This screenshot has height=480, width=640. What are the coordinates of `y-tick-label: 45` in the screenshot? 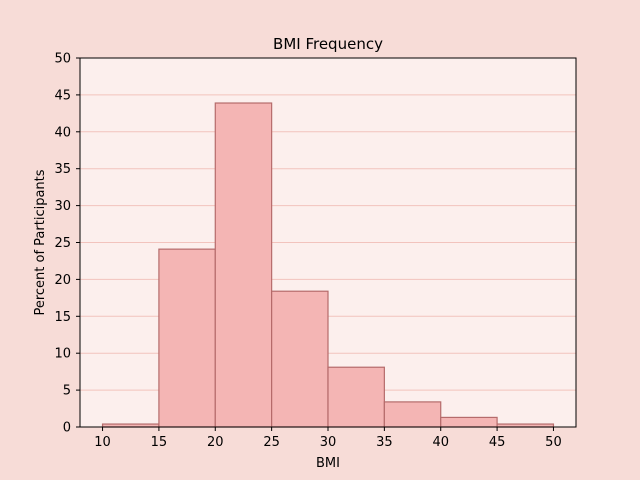 It's located at (62, 95).